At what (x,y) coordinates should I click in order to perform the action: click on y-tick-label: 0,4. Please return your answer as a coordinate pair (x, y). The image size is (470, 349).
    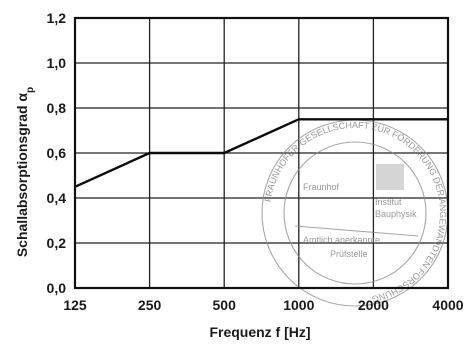
    Looking at the image, I should click on (57, 198).